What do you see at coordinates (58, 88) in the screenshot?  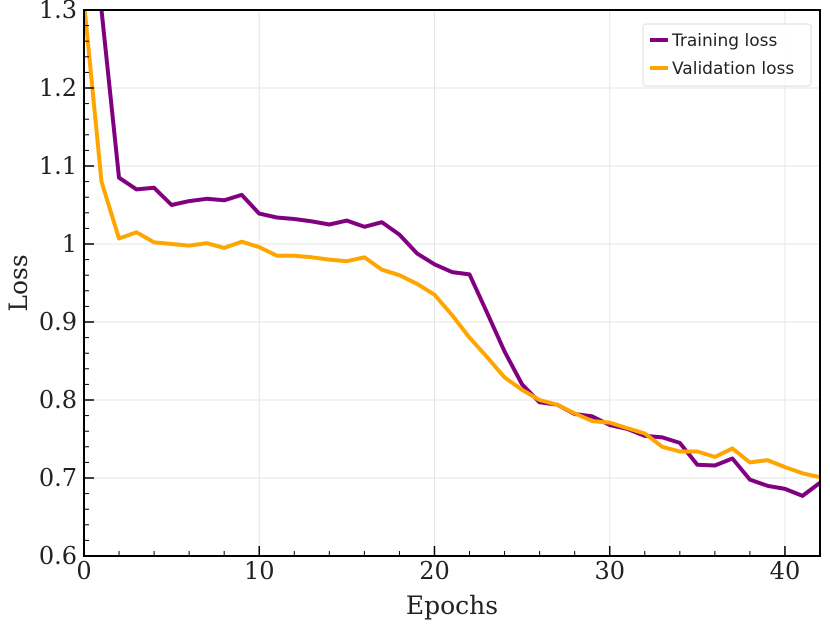 I see `y-tick-label: 1.2` at bounding box center [58, 88].